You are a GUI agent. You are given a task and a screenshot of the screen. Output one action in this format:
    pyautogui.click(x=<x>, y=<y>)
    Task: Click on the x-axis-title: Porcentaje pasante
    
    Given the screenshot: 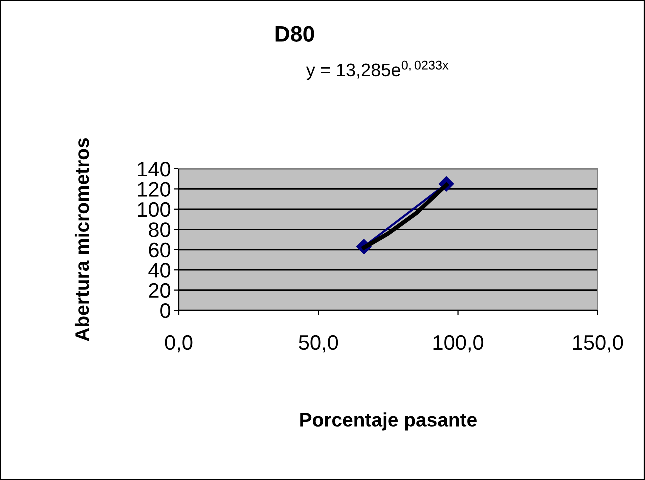 What is the action you would take?
    pyautogui.click(x=388, y=421)
    